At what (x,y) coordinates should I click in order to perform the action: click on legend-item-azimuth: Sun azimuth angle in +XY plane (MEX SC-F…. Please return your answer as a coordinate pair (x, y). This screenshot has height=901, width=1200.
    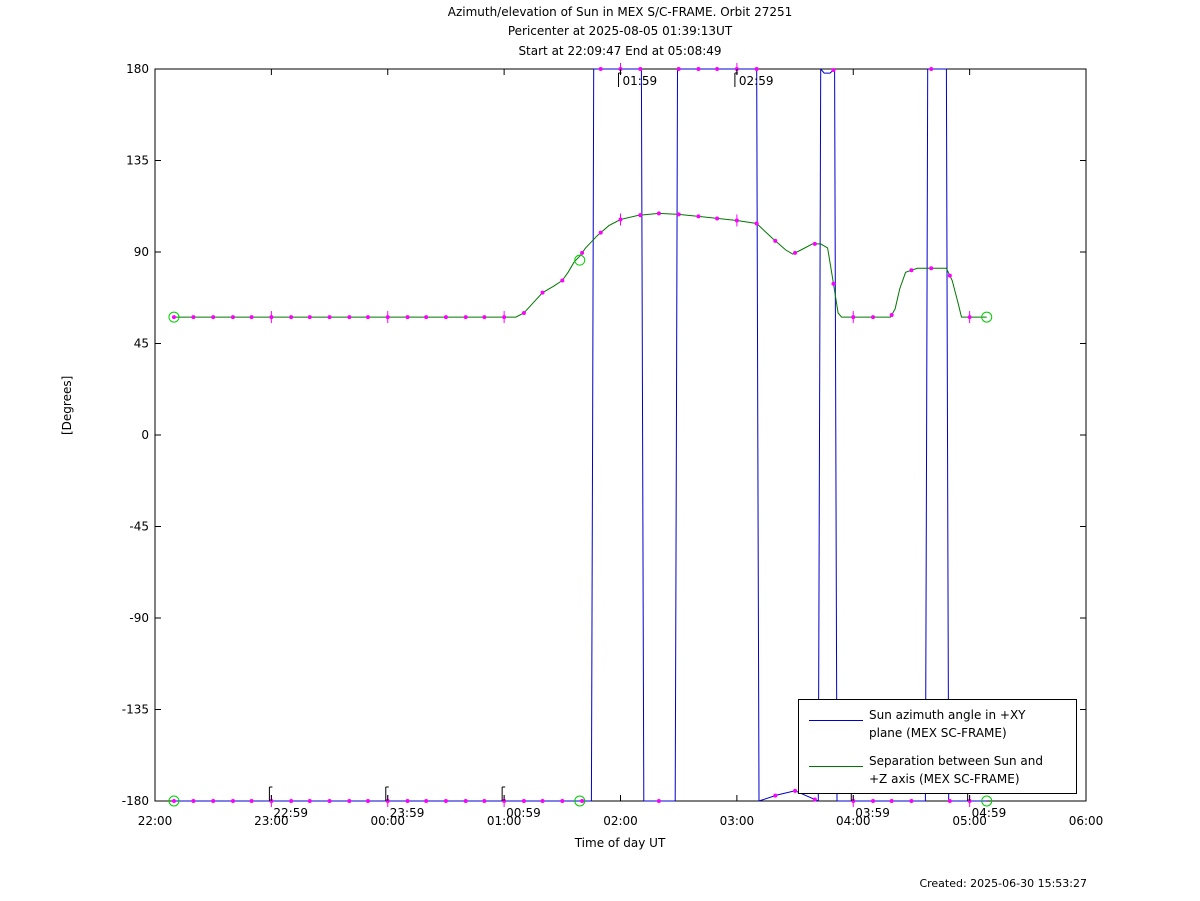
    Looking at the image, I should click on (934, 724).